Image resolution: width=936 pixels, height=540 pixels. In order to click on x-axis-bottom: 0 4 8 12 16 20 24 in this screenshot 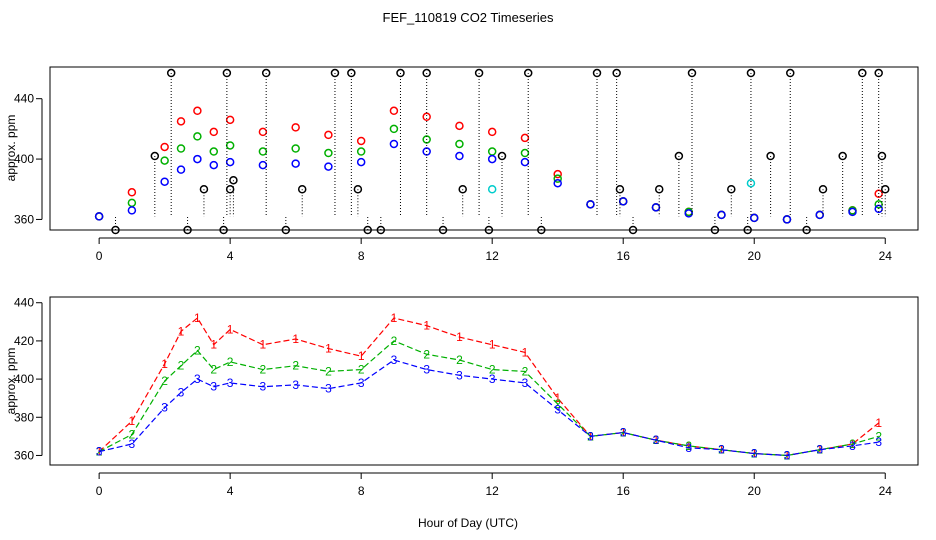, I will do `click(494, 485)`.